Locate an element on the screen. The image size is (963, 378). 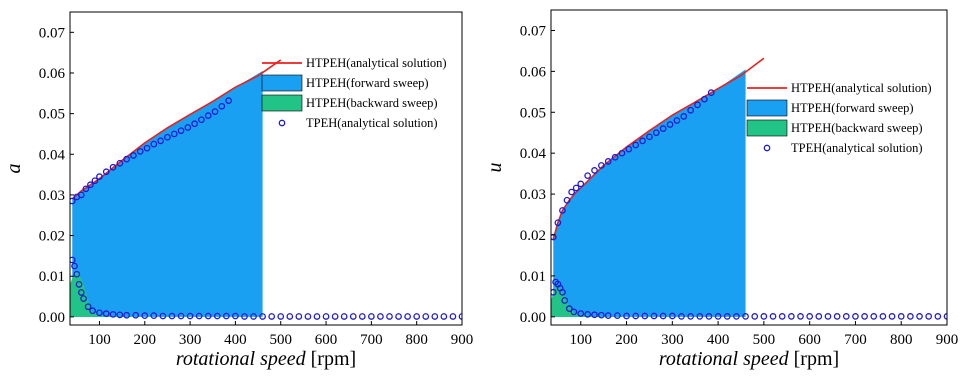
x-tick-label: 600 is located at coordinates (809, 340).